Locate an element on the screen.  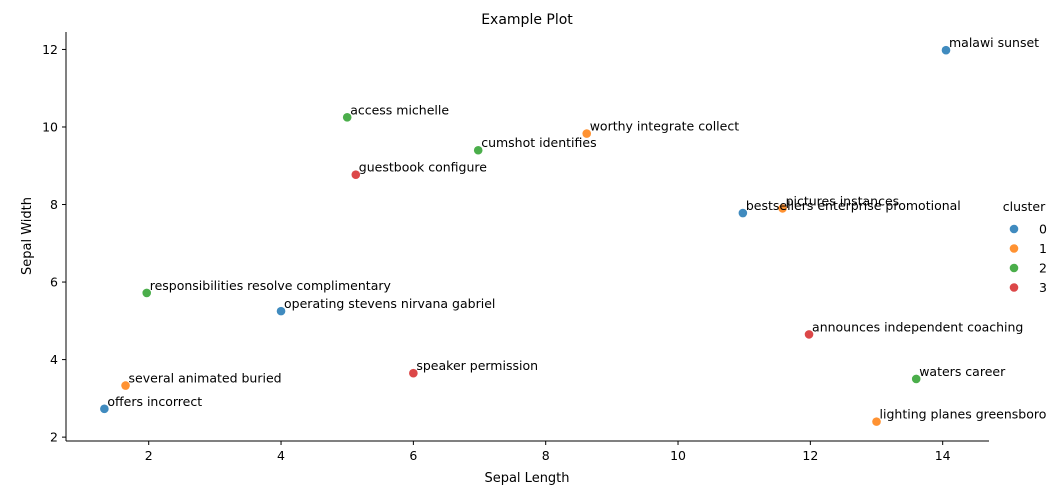
x-tick-label: 8 is located at coordinates (546, 455).